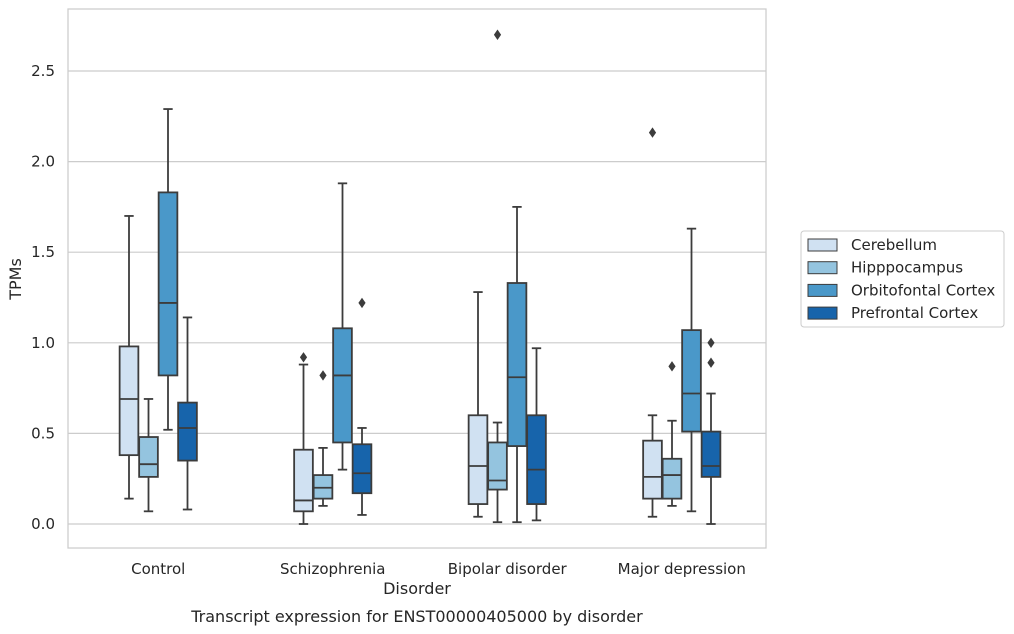 This screenshot has width=1014, height=634. What do you see at coordinates (923, 290) in the screenshot?
I see `legend-label: Orbitofontal Cortex` at bounding box center [923, 290].